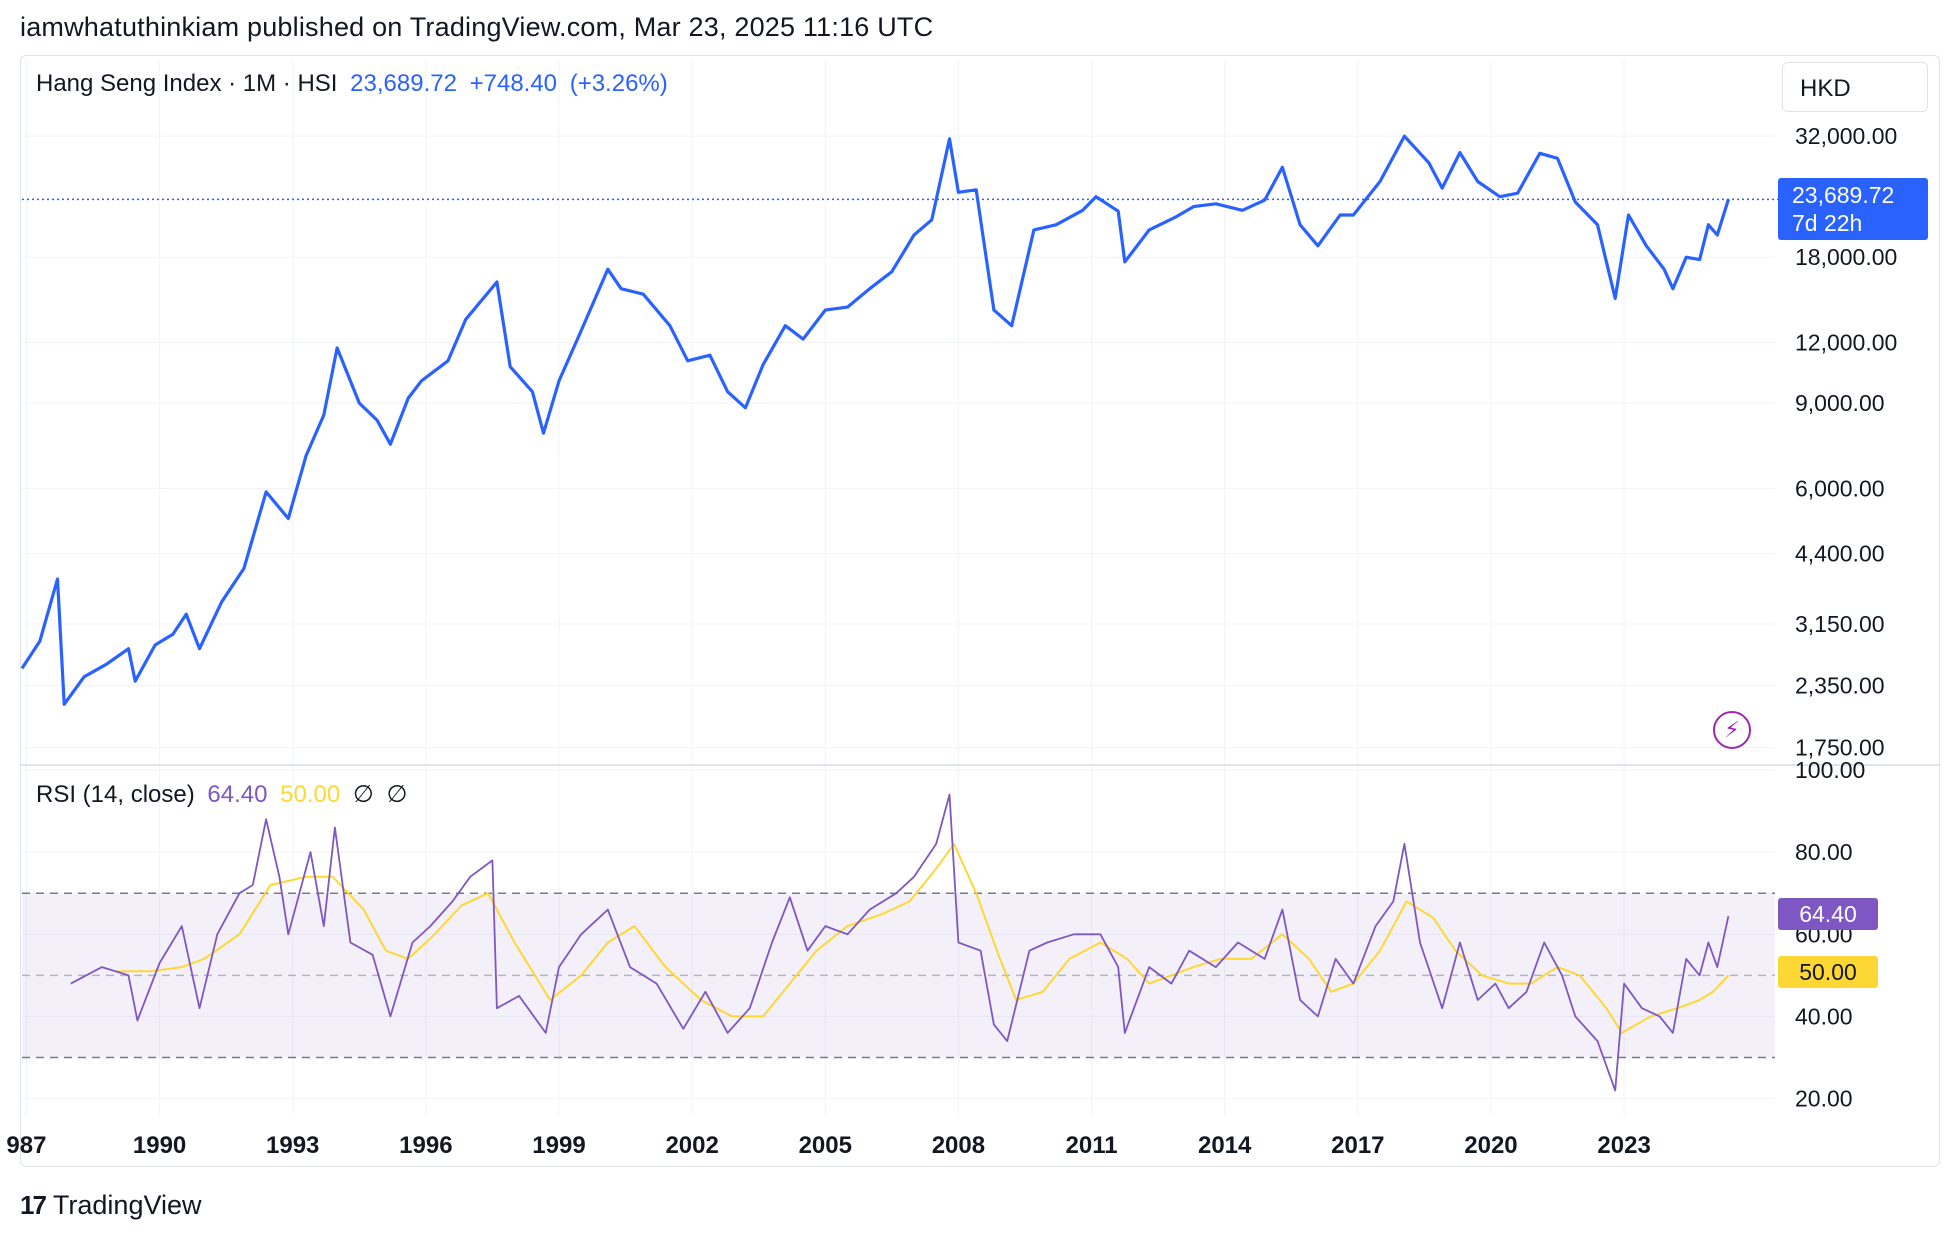 Image resolution: width=1950 pixels, height=1236 pixels. What do you see at coordinates (1840, 403) in the screenshot?
I see `y-tick-label: 9,000.00` at bounding box center [1840, 403].